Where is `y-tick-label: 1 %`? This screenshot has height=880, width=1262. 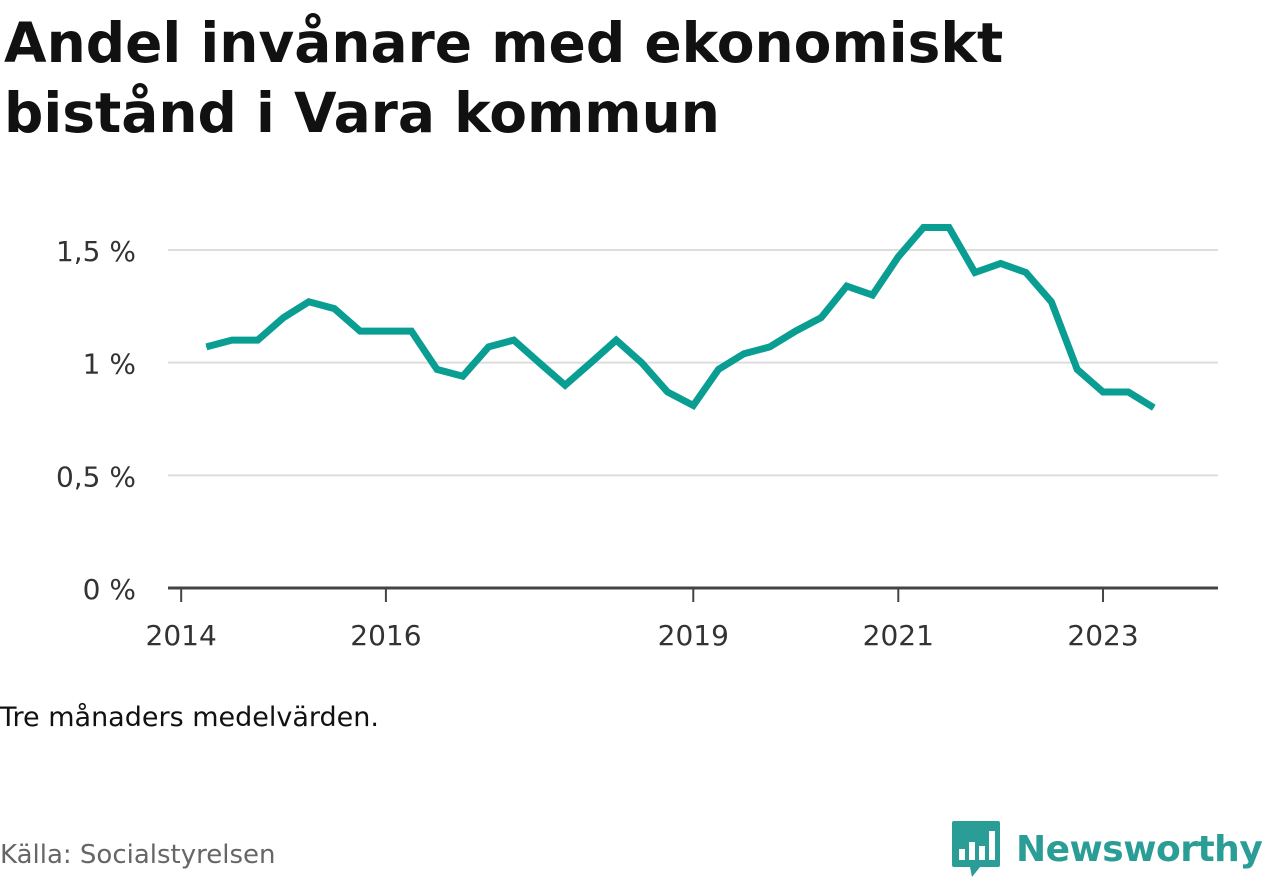
y-tick-label: 1 % is located at coordinates (109, 364).